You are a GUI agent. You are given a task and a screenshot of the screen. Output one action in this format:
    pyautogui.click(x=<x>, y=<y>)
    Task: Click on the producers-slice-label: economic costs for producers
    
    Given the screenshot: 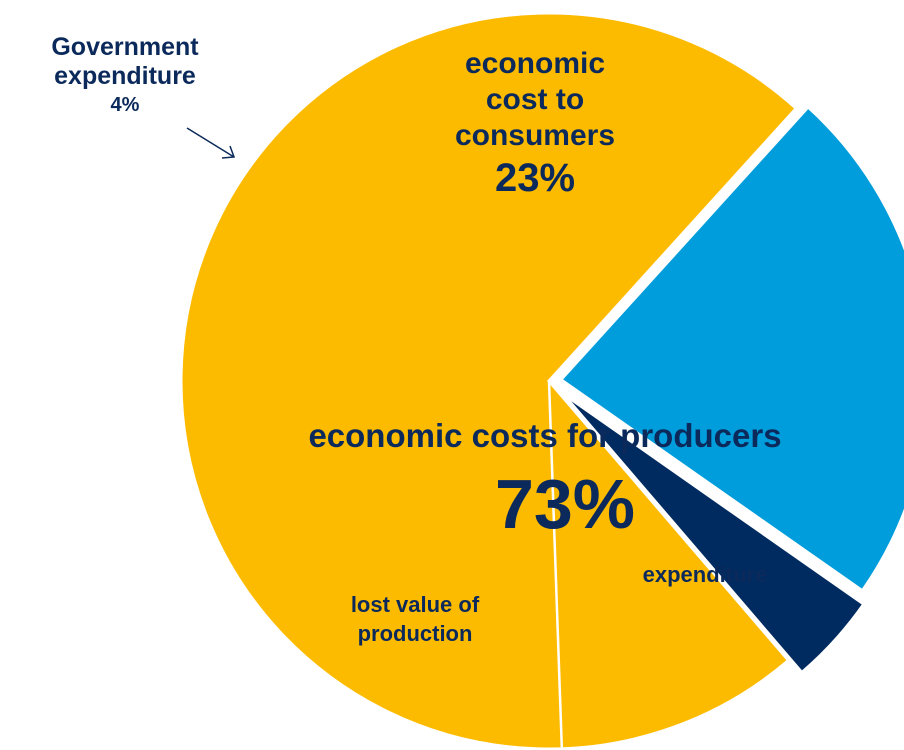 What is the action you would take?
    pyautogui.click(x=545, y=435)
    